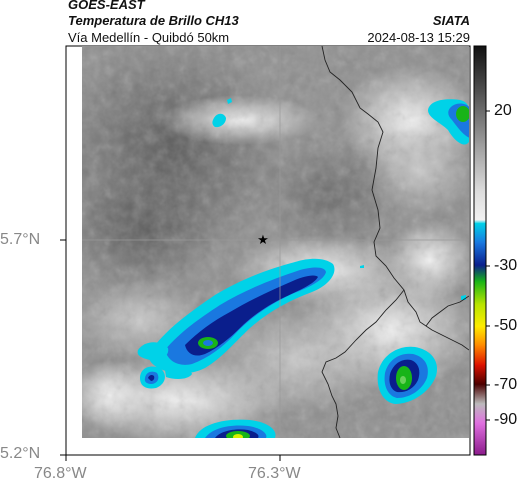 Image resolution: width=526 pixels, height=491 pixels. Describe the element at coordinates (506, 419) in the screenshot. I see `colorbar-tick-label: -90` at that location.